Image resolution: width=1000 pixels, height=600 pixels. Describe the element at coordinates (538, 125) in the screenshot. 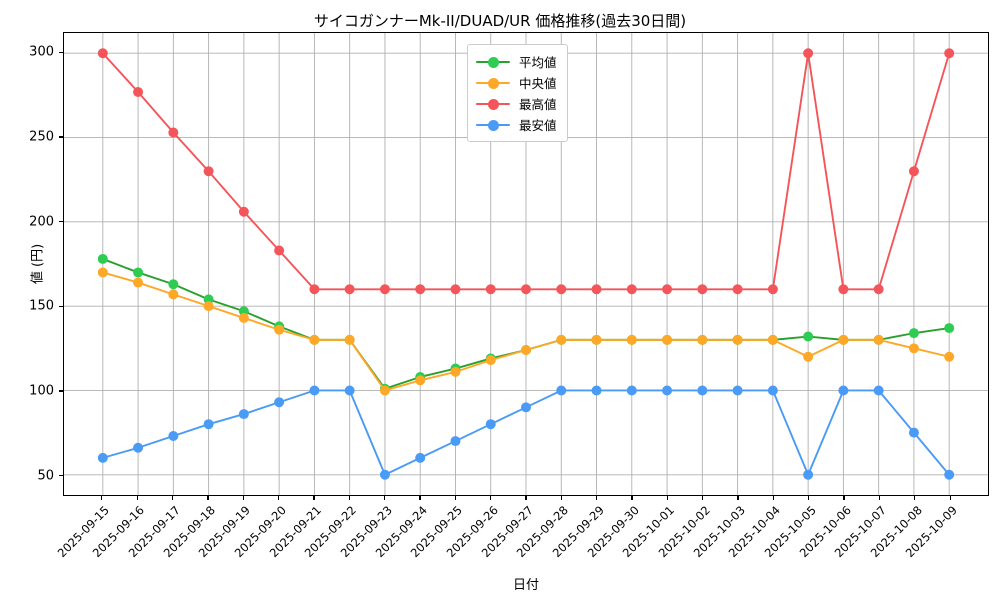

I see `legend-label: 最安値` at that location.